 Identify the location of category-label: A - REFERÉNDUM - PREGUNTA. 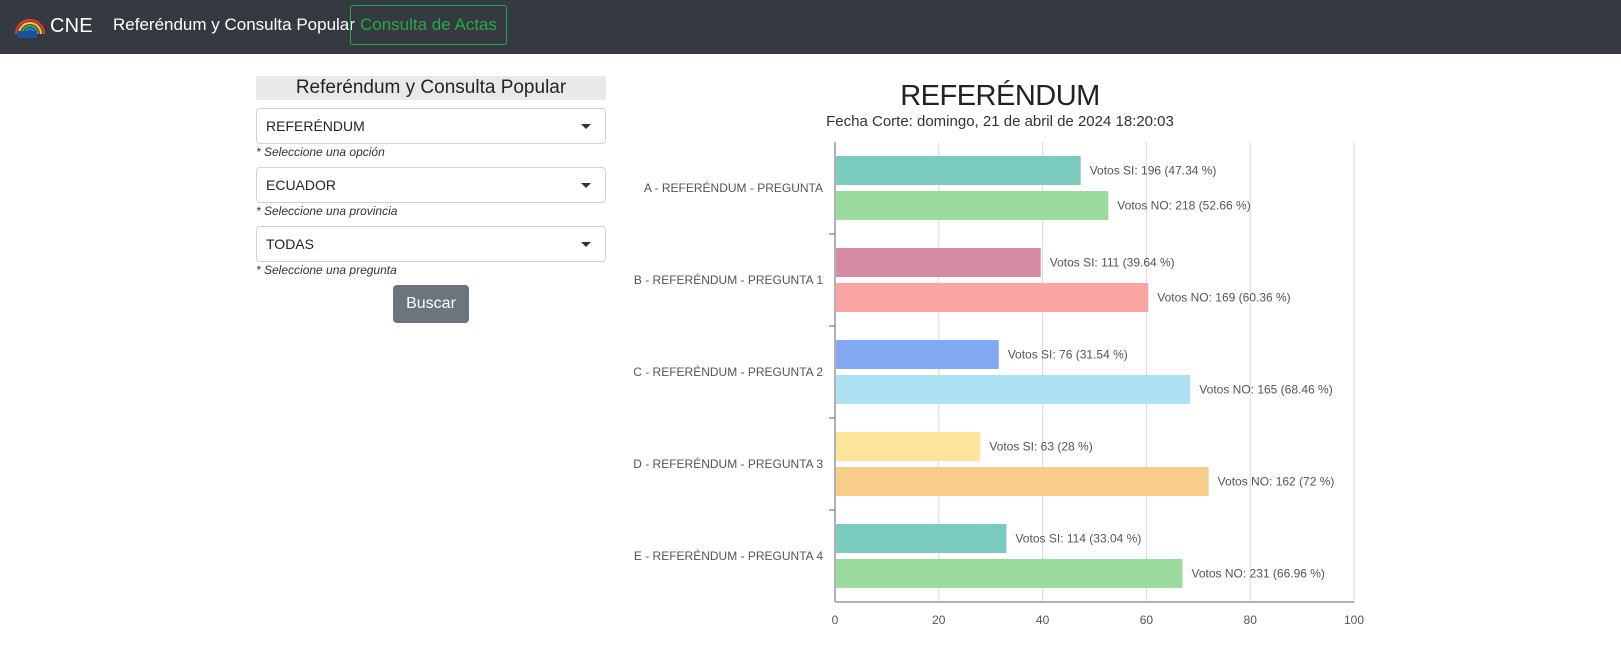
(733, 187).